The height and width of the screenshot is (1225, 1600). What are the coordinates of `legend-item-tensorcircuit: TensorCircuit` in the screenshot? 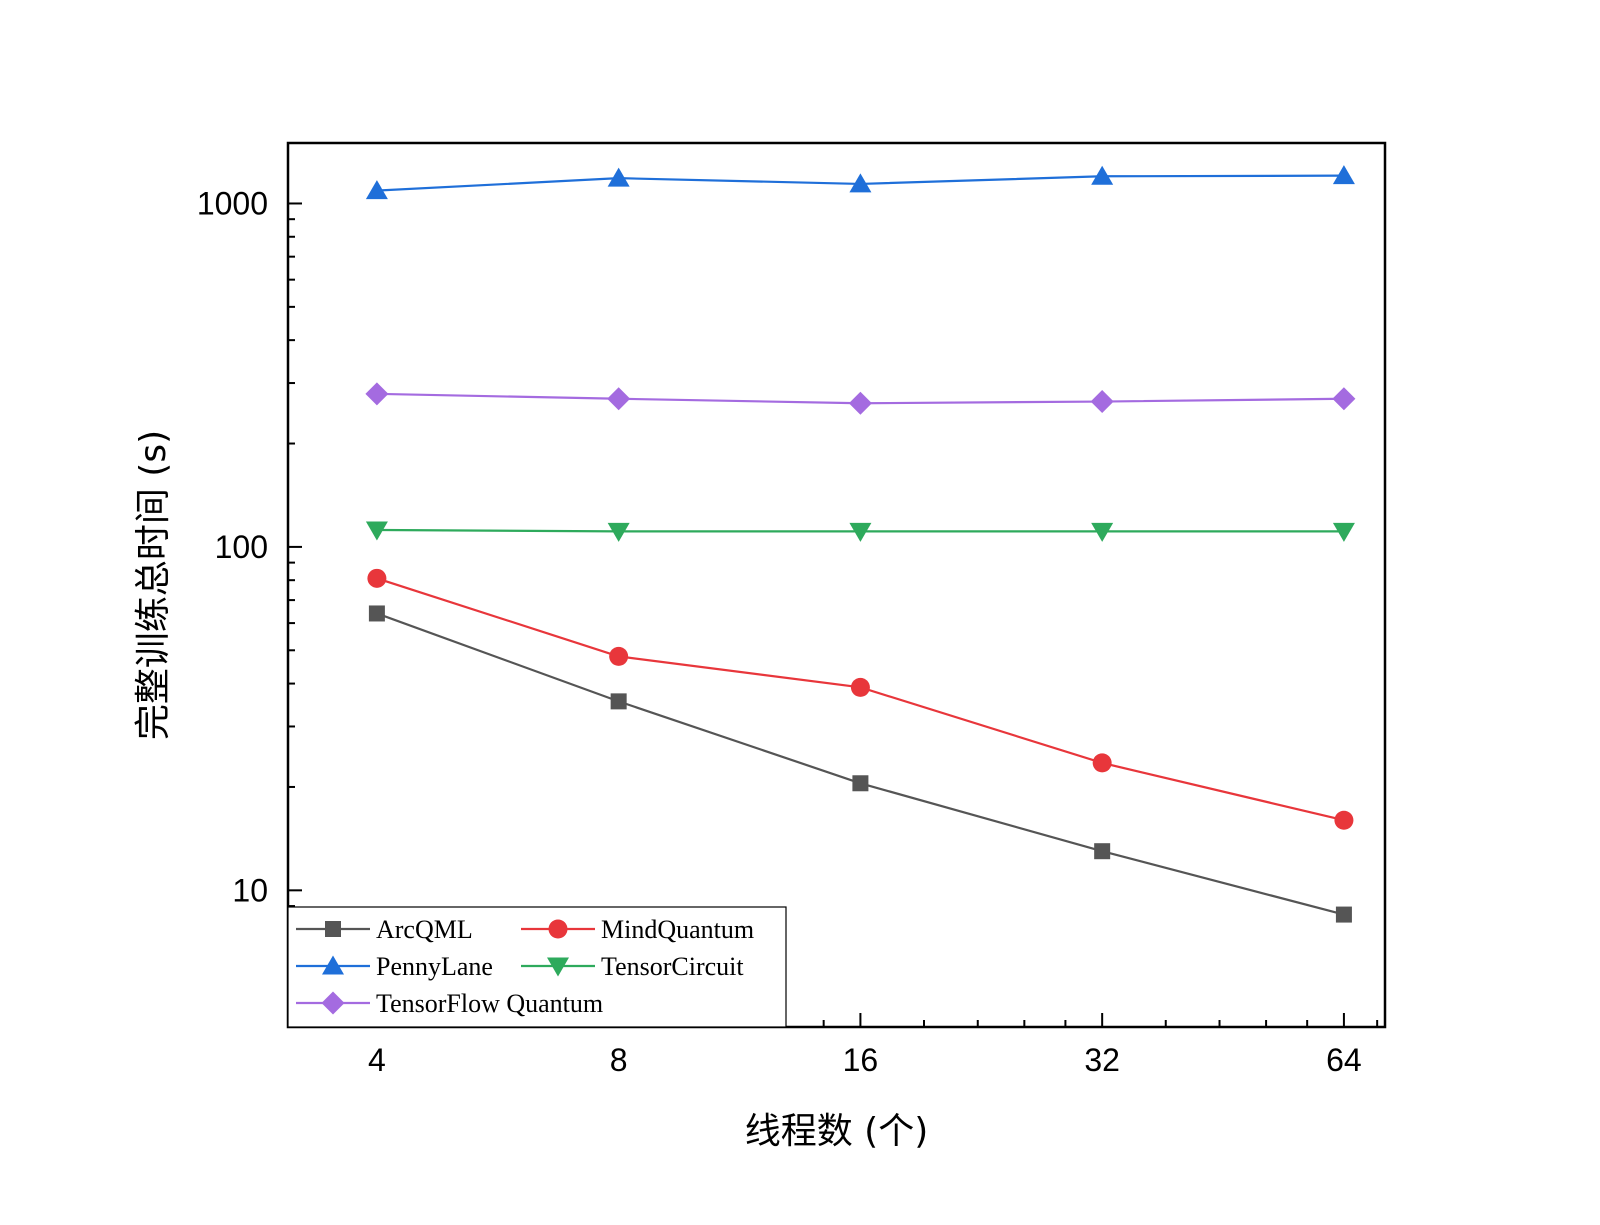 It's located at (632, 966).